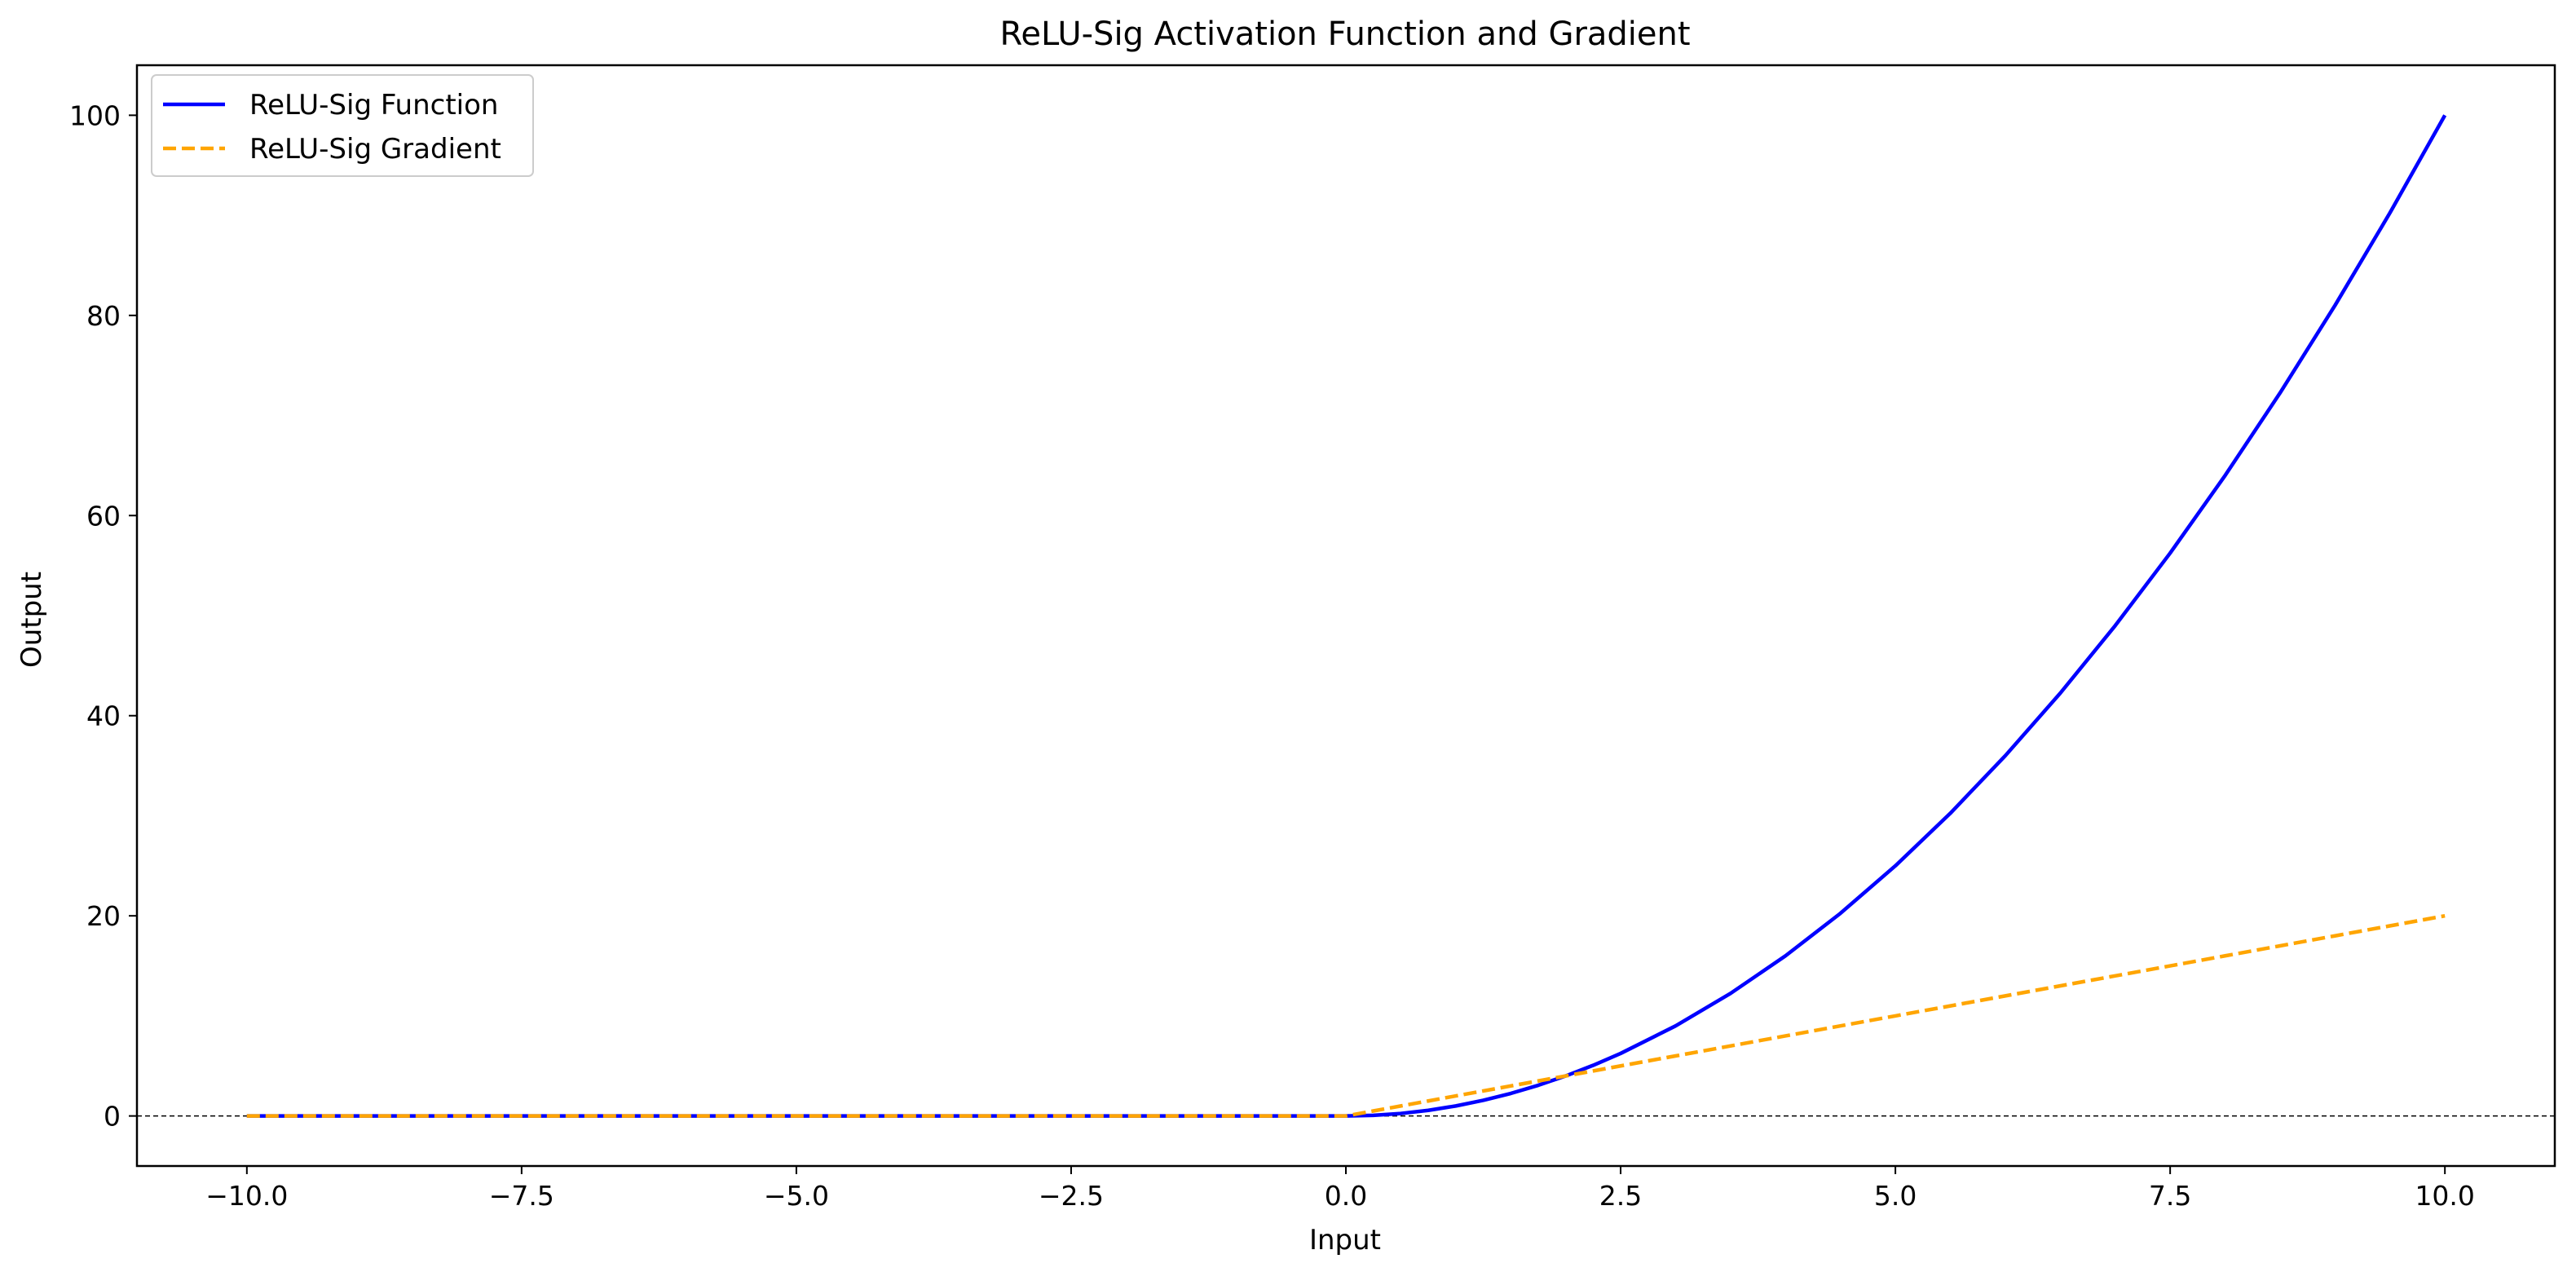 This screenshot has width=2576, height=1272. I want to click on y-tick-label: 20, so click(103, 916).